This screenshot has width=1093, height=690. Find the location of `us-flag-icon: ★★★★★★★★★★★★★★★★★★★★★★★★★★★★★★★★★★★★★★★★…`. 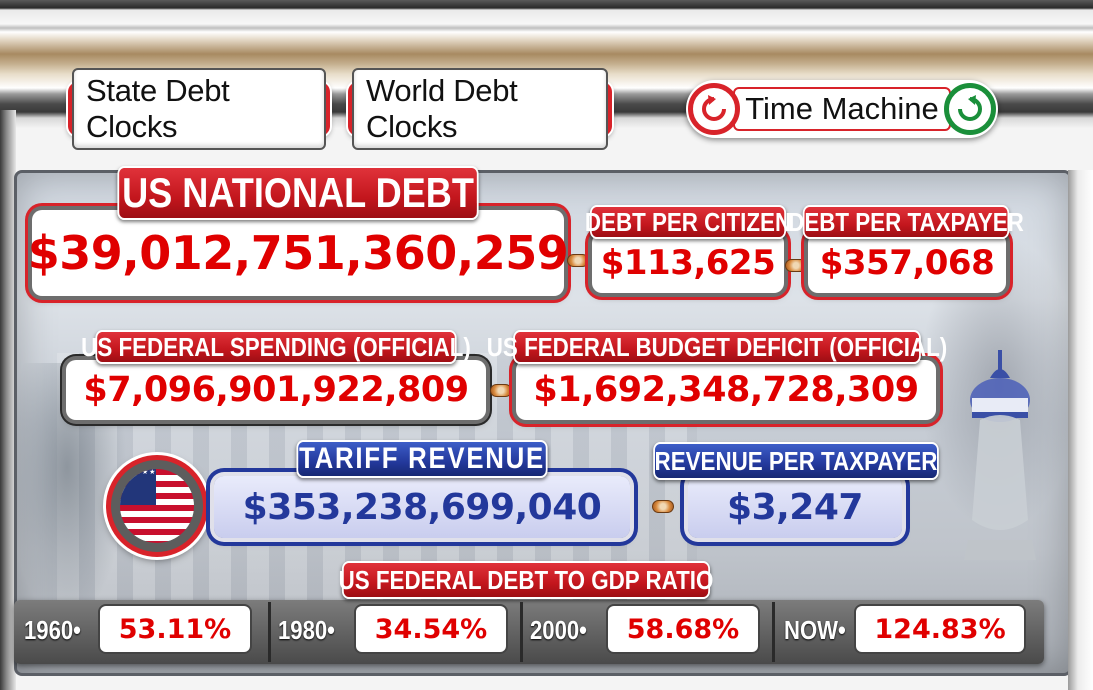

us-flag-icon: ★★★★★★★★★★★★★★★★★★★★★★★★★★★★★★★★★★★★★★★★… is located at coordinates (157, 506).